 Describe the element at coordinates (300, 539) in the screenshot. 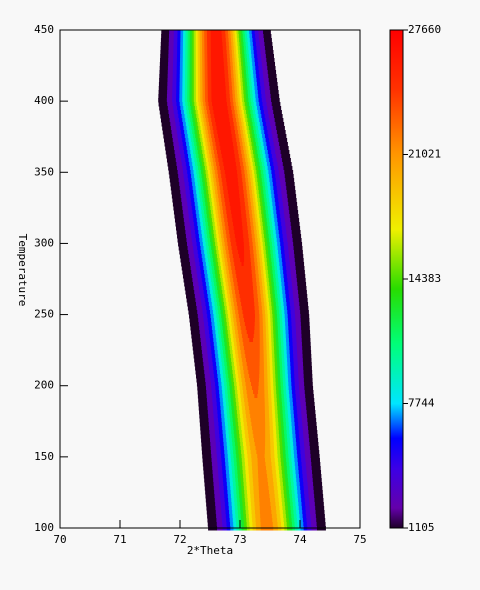

I see `x-tick-label: 74` at that location.